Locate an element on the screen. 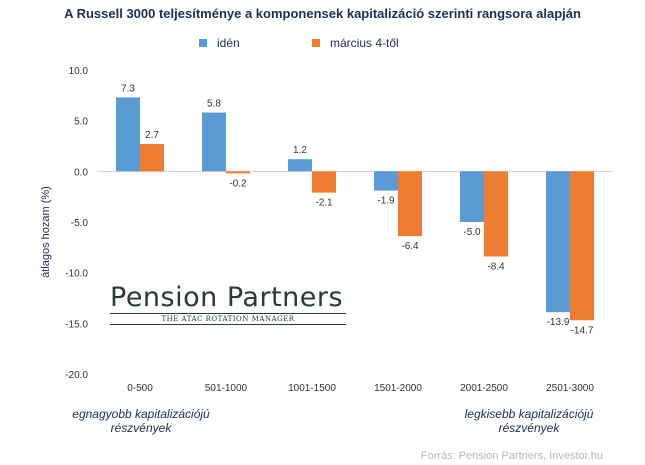 This screenshot has width=645, height=465. source-note: Forrás: Pension Partners, Investor.hu is located at coordinates (511, 456).